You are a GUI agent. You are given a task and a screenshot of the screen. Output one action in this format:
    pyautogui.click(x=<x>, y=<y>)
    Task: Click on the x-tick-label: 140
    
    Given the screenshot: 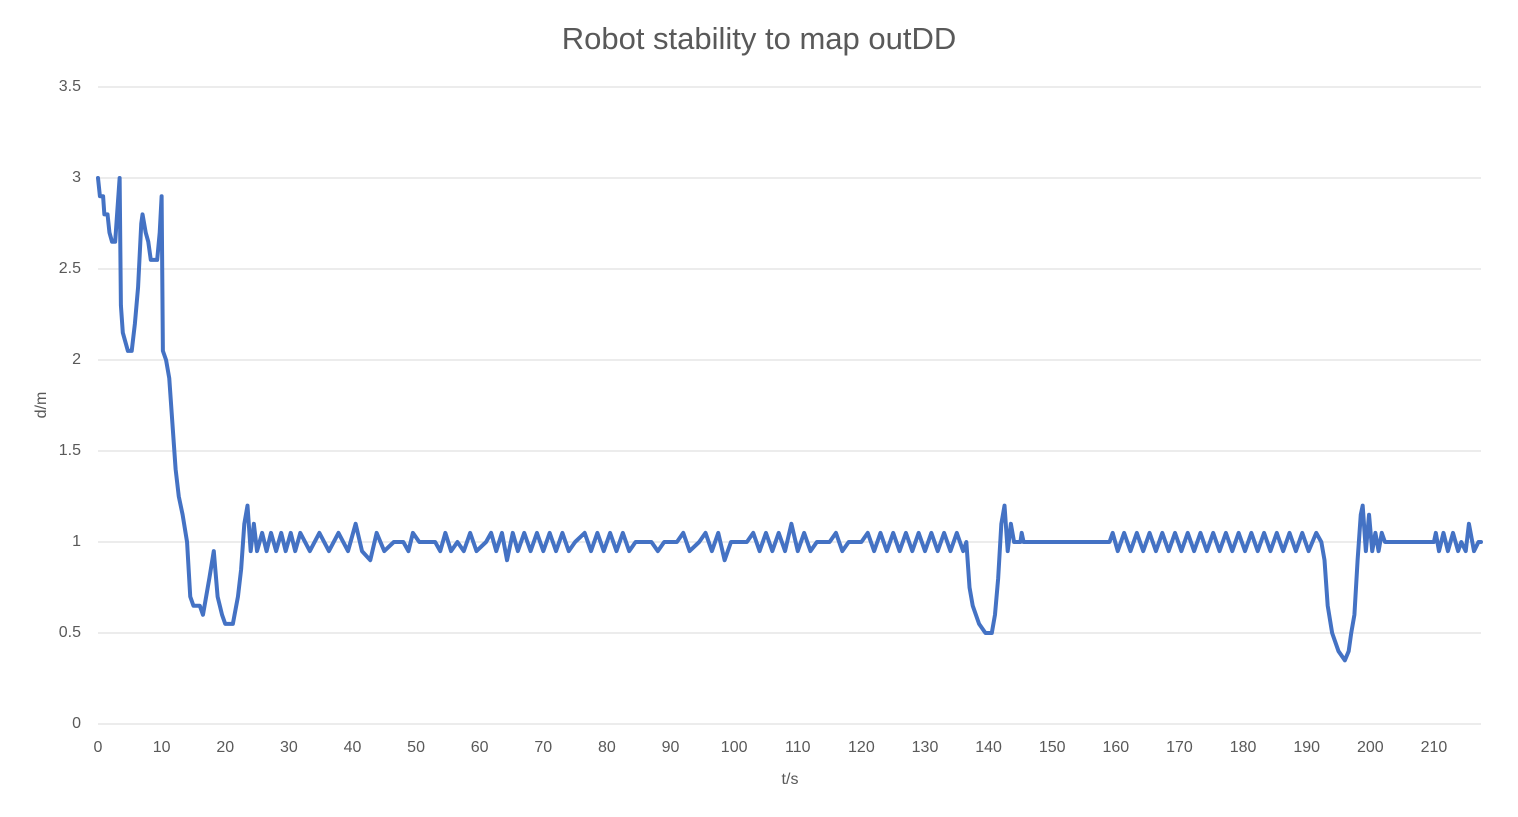 What is the action you would take?
    pyautogui.click(x=988, y=747)
    